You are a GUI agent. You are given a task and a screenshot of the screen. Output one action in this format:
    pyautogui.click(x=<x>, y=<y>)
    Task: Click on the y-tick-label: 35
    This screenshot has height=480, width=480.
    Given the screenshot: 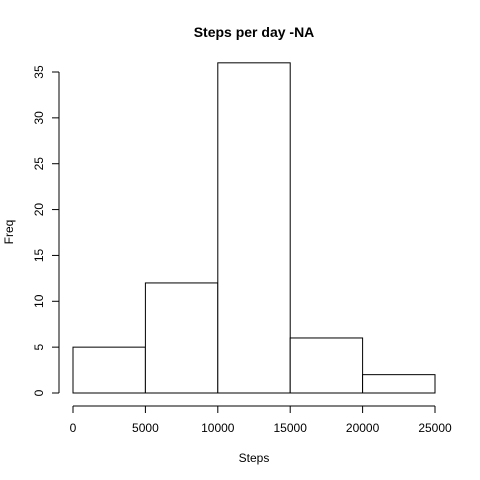 What is the action you would take?
    pyautogui.click(x=39, y=72)
    